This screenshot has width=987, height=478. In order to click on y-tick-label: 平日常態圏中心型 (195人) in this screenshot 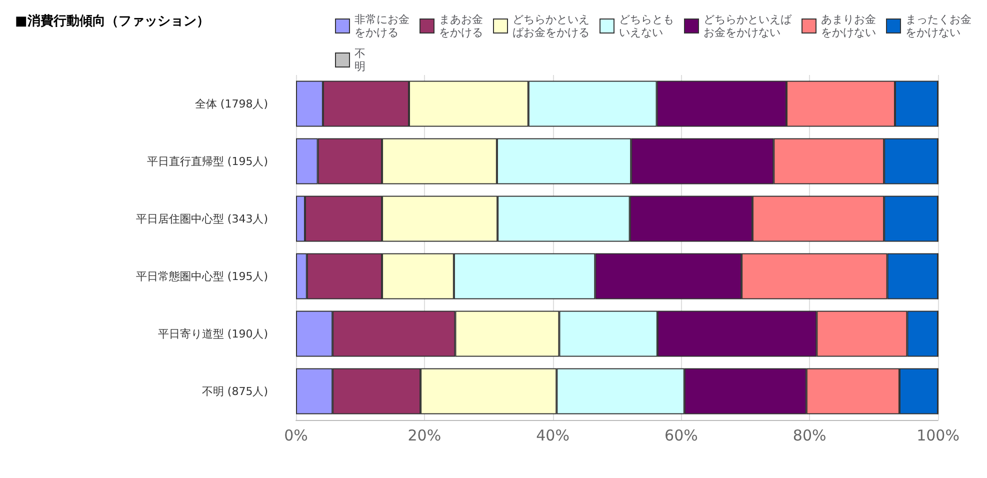, I will do `click(202, 276)`.